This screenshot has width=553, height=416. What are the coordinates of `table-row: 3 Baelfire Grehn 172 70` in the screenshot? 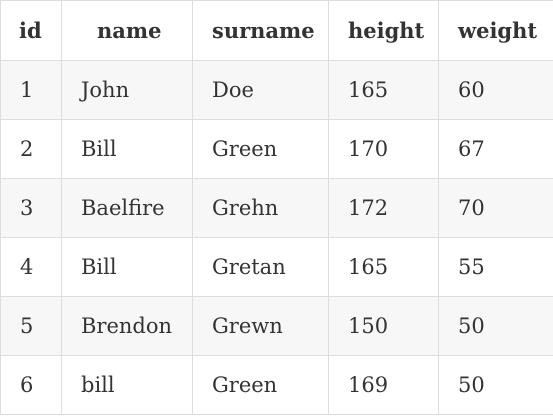 It's located at (276, 208).